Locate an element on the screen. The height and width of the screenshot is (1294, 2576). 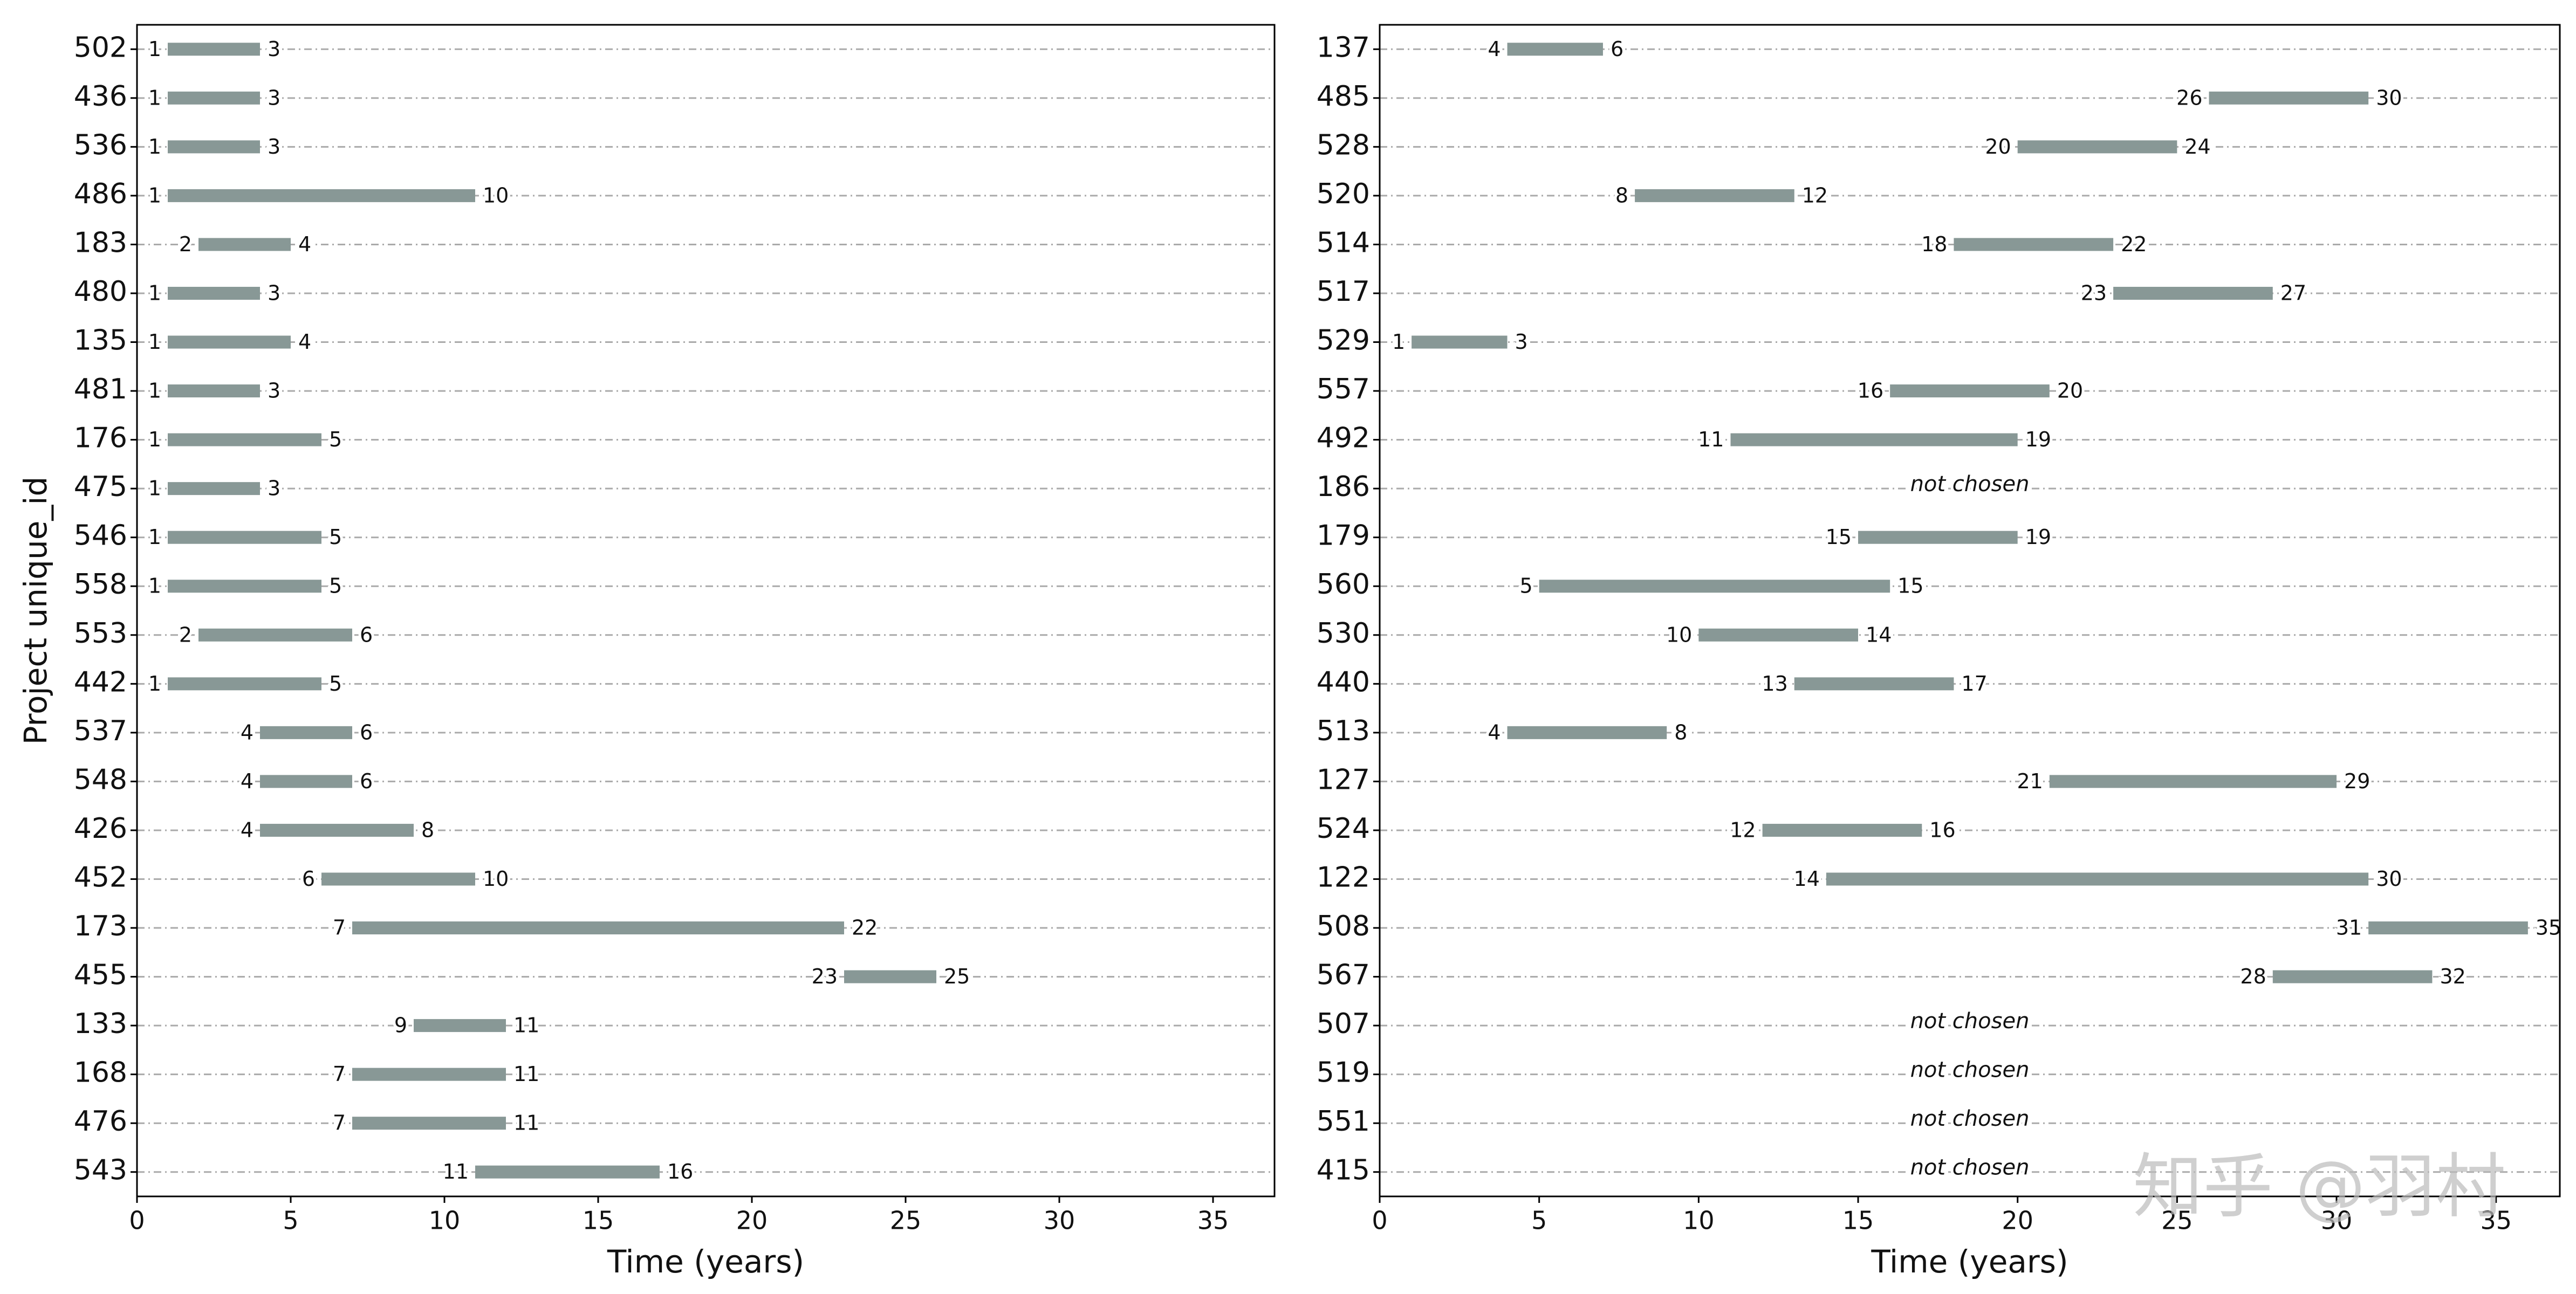
y-tick-label: 514 is located at coordinates (1343, 242).